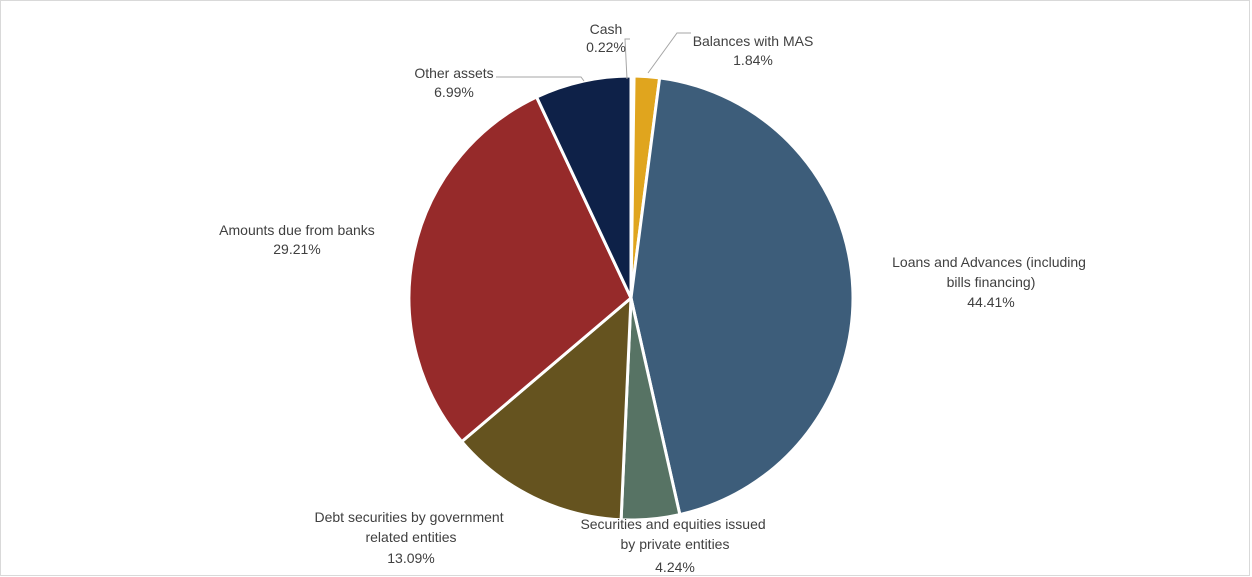 The image size is (1252, 577). I want to click on value-securities-private: 4.24%, so click(675, 567).